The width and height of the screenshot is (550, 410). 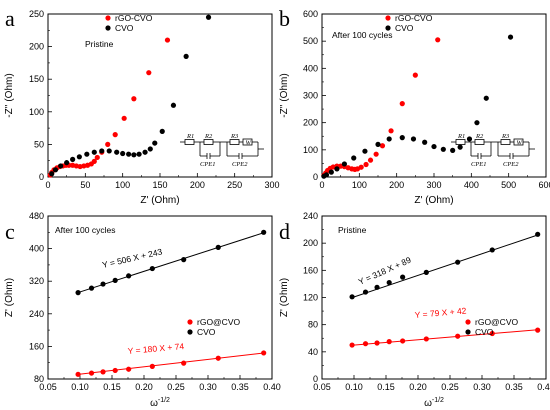 I want to click on x-tick-label: 150, so click(x=159, y=185).